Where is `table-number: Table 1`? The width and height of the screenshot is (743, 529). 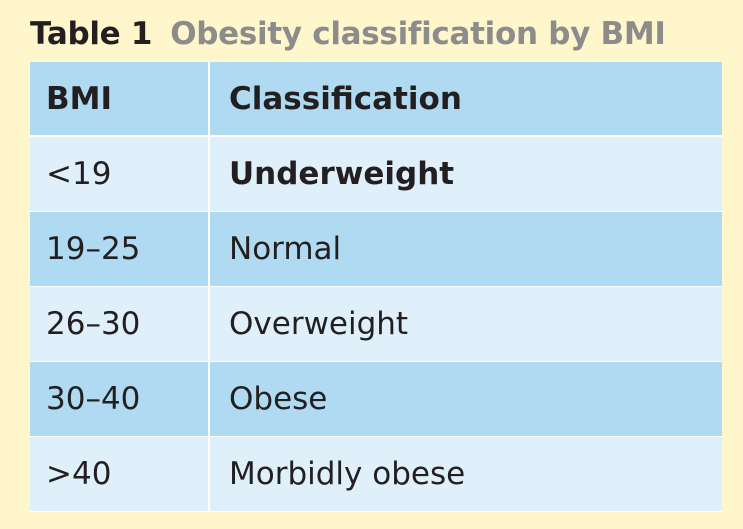 table-number: Table 1 is located at coordinates (91, 34).